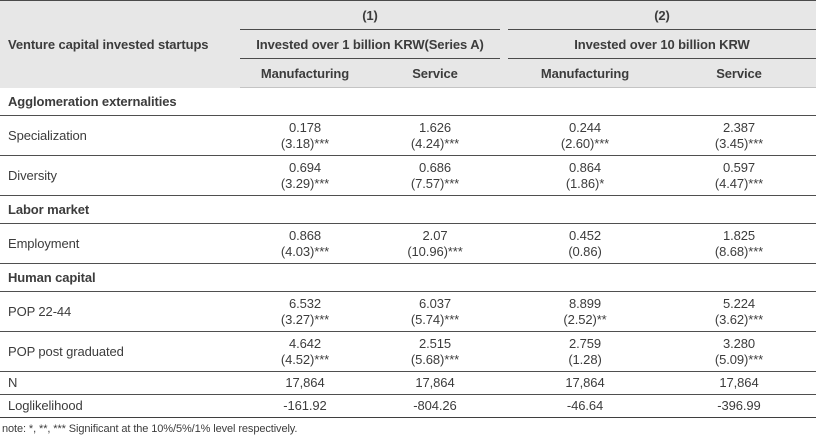  I want to click on coefficient: 0.868, so click(305, 235).